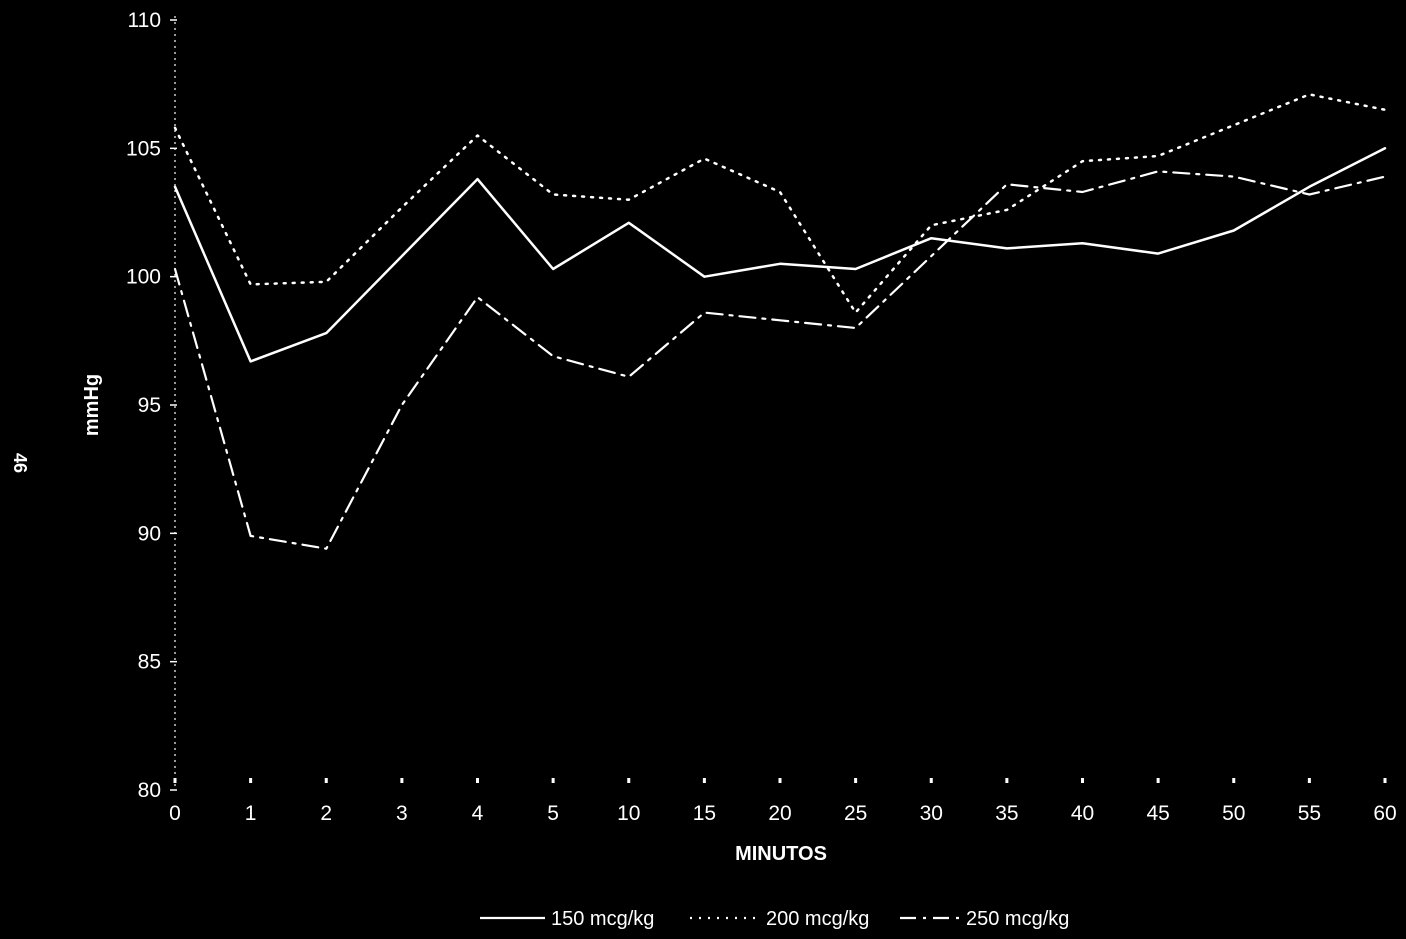 This screenshot has width=1406, height=939. Describe the element at coordinates (402, 813) in the screenshot. I see `x-tick-label: 3` at that location.